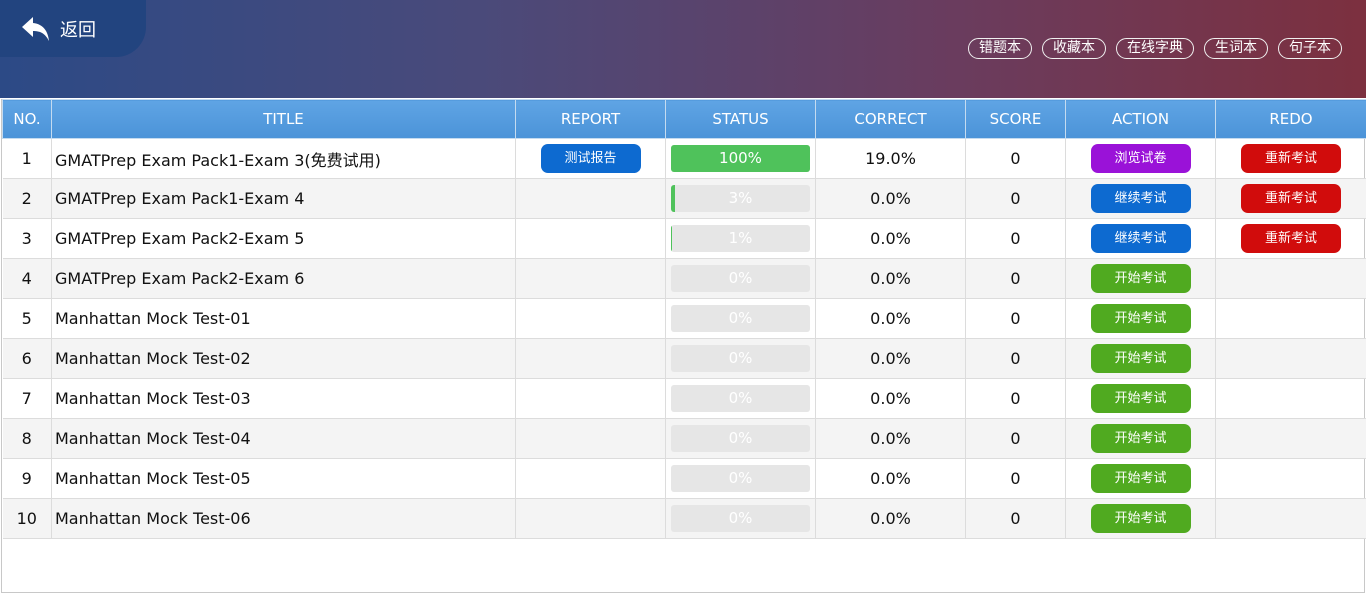 The height and width of the screenshot is (593, 1366). I want to click on report-button: 测试报告, so click(591, 158).